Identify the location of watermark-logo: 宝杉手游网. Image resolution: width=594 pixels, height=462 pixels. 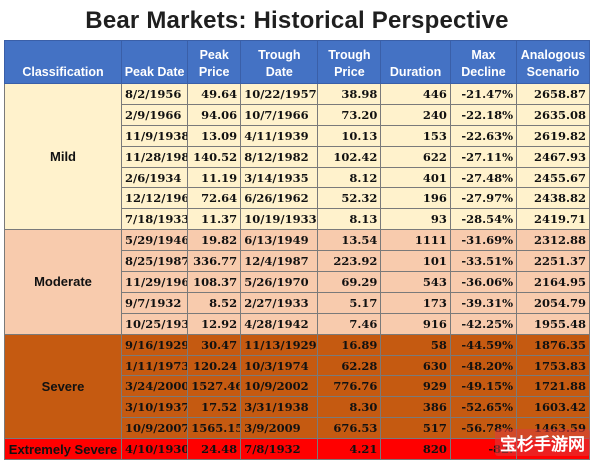
(542, 442).